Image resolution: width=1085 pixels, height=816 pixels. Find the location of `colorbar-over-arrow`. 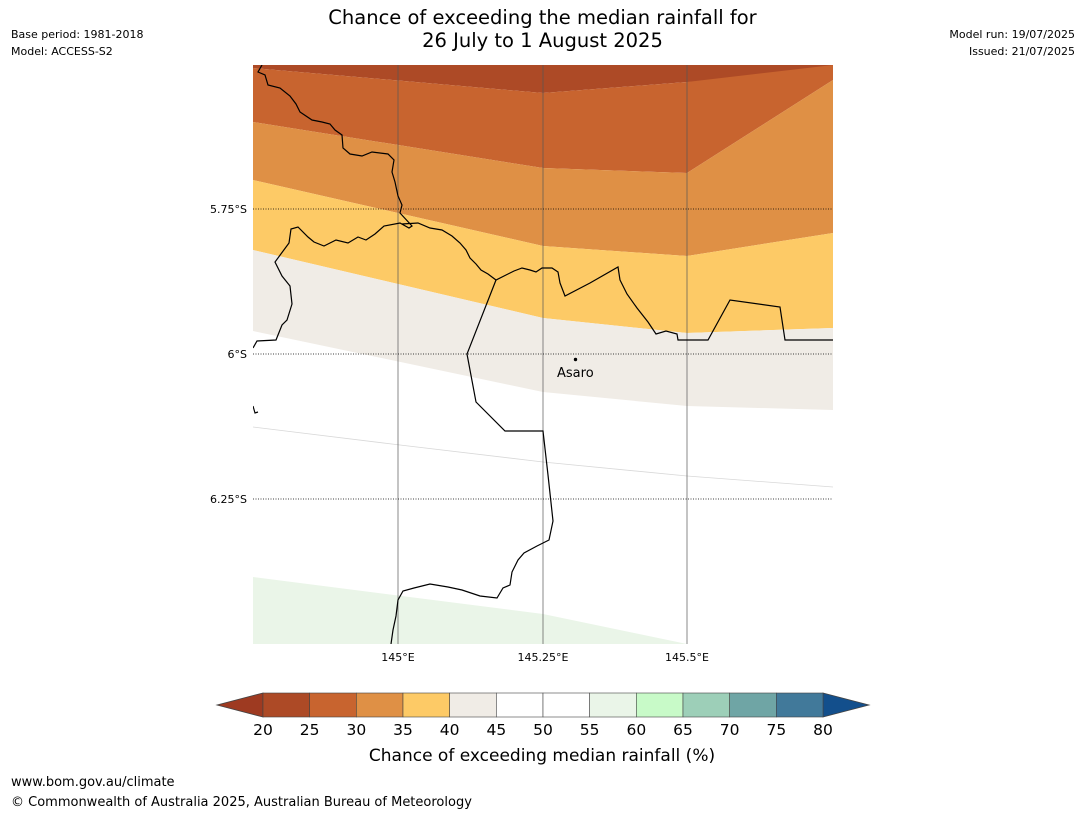

colorbar-over-arrow is located at coordinates (846, 705).